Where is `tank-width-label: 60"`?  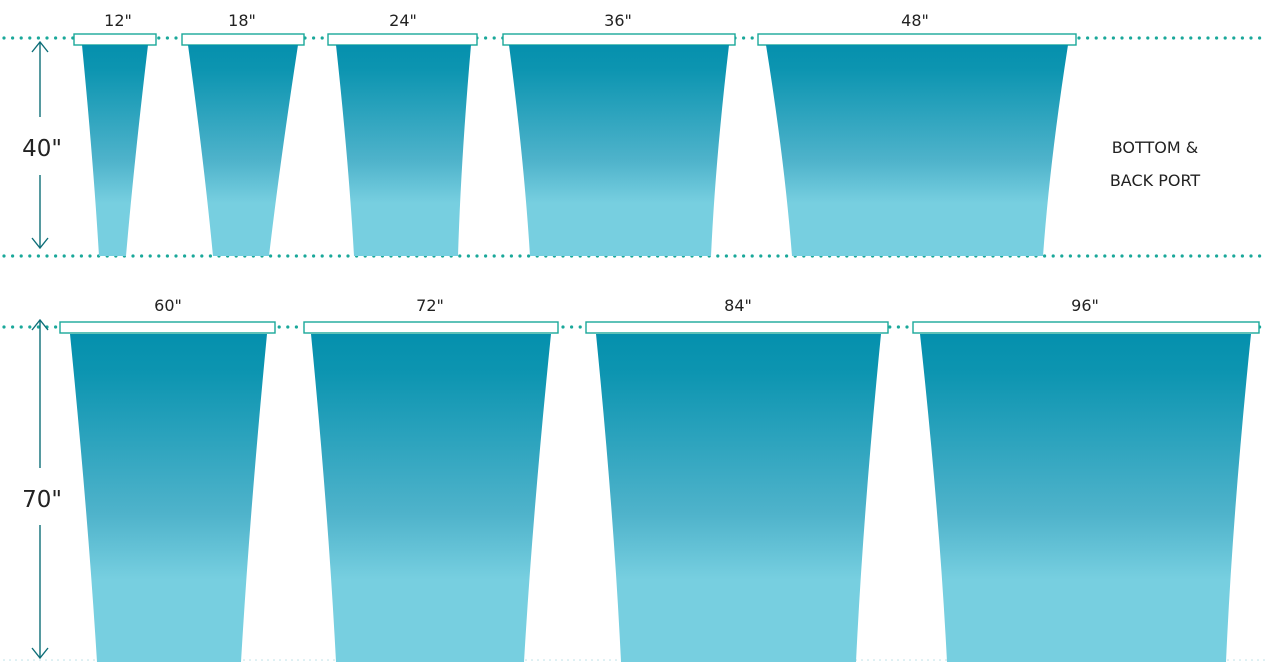
tank-width-label: 60" is located at coordinates (168, 305).